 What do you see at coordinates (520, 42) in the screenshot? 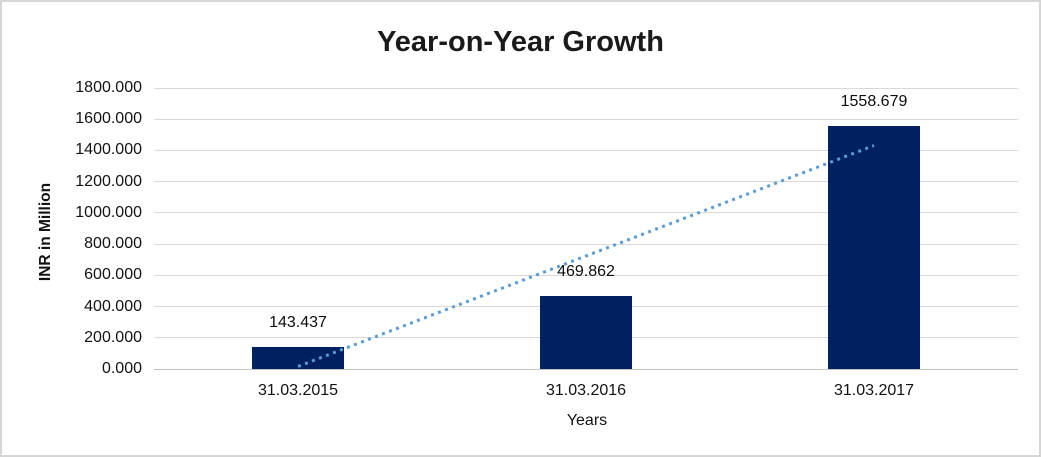
I see `chart-title: Year-on-Year Growth` at bounding box center [520, 42].